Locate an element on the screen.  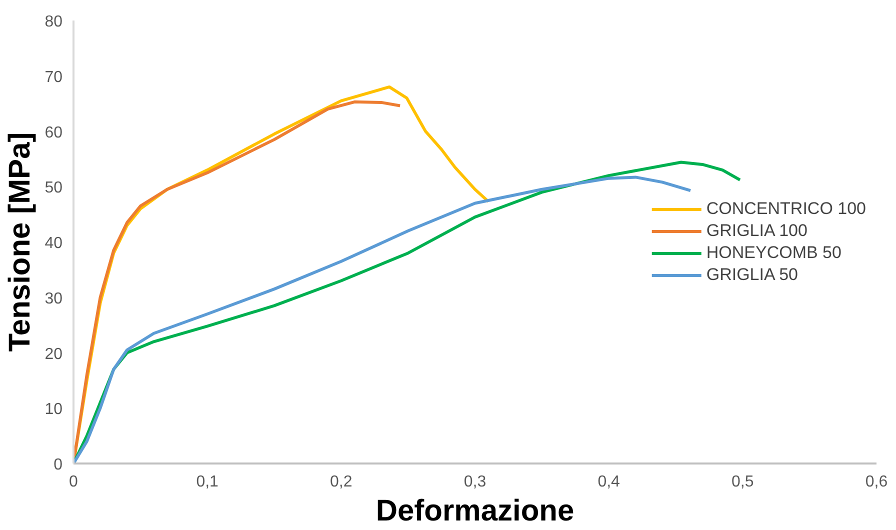
legend-label: GRIGLIA 100 is located at coordinates (757, 230).